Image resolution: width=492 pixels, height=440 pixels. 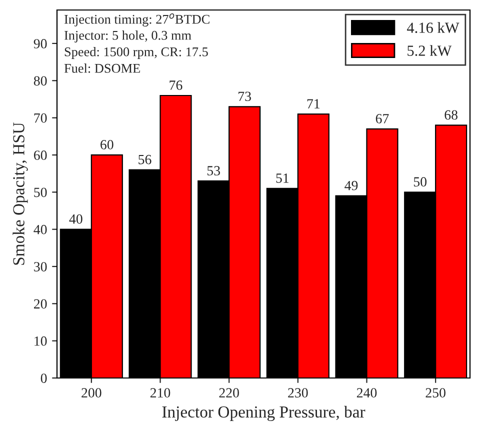 What do you see at coordinates (40, 155) in the screenshot?
I see `y-tick-label: 60` at bounding box center [40, 155].